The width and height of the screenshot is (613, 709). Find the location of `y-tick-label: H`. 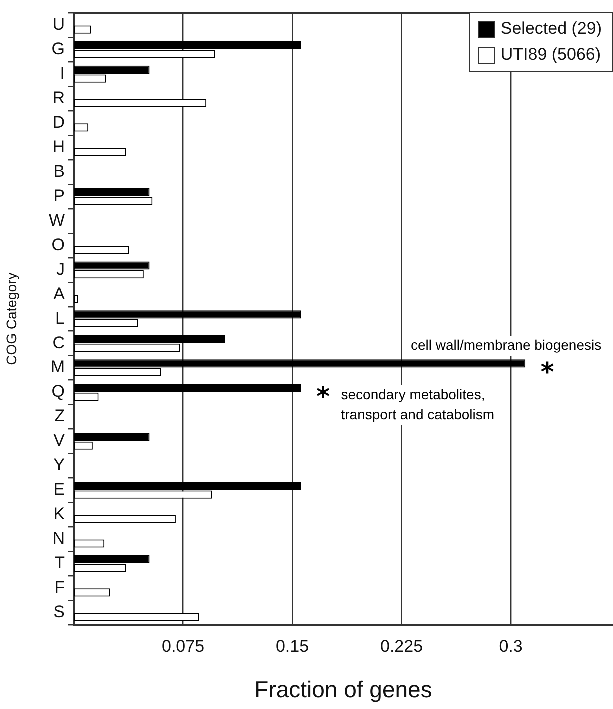

y-tick-label: H is located at coordinates (58, 146).